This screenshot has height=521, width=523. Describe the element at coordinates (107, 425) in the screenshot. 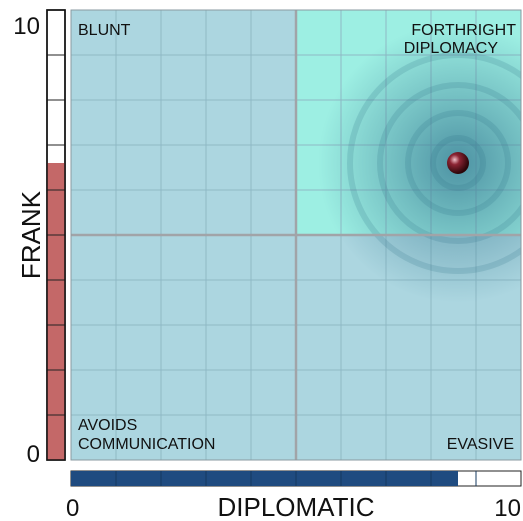

I see `quadrant-label-avoids: AVOIDS` at that location.